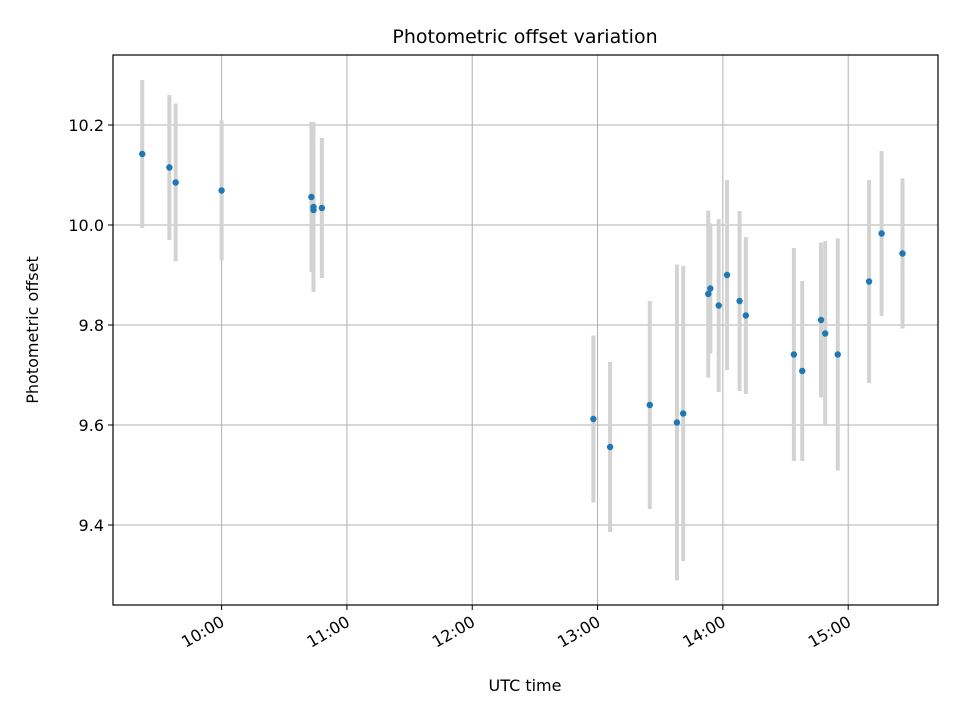 The height and width of the screenshot is (720, 960). What do you see at coordinates (91, 425) in the screenshot?
I see `y-tick-label: 9.6` at bounding box center [91, 425].